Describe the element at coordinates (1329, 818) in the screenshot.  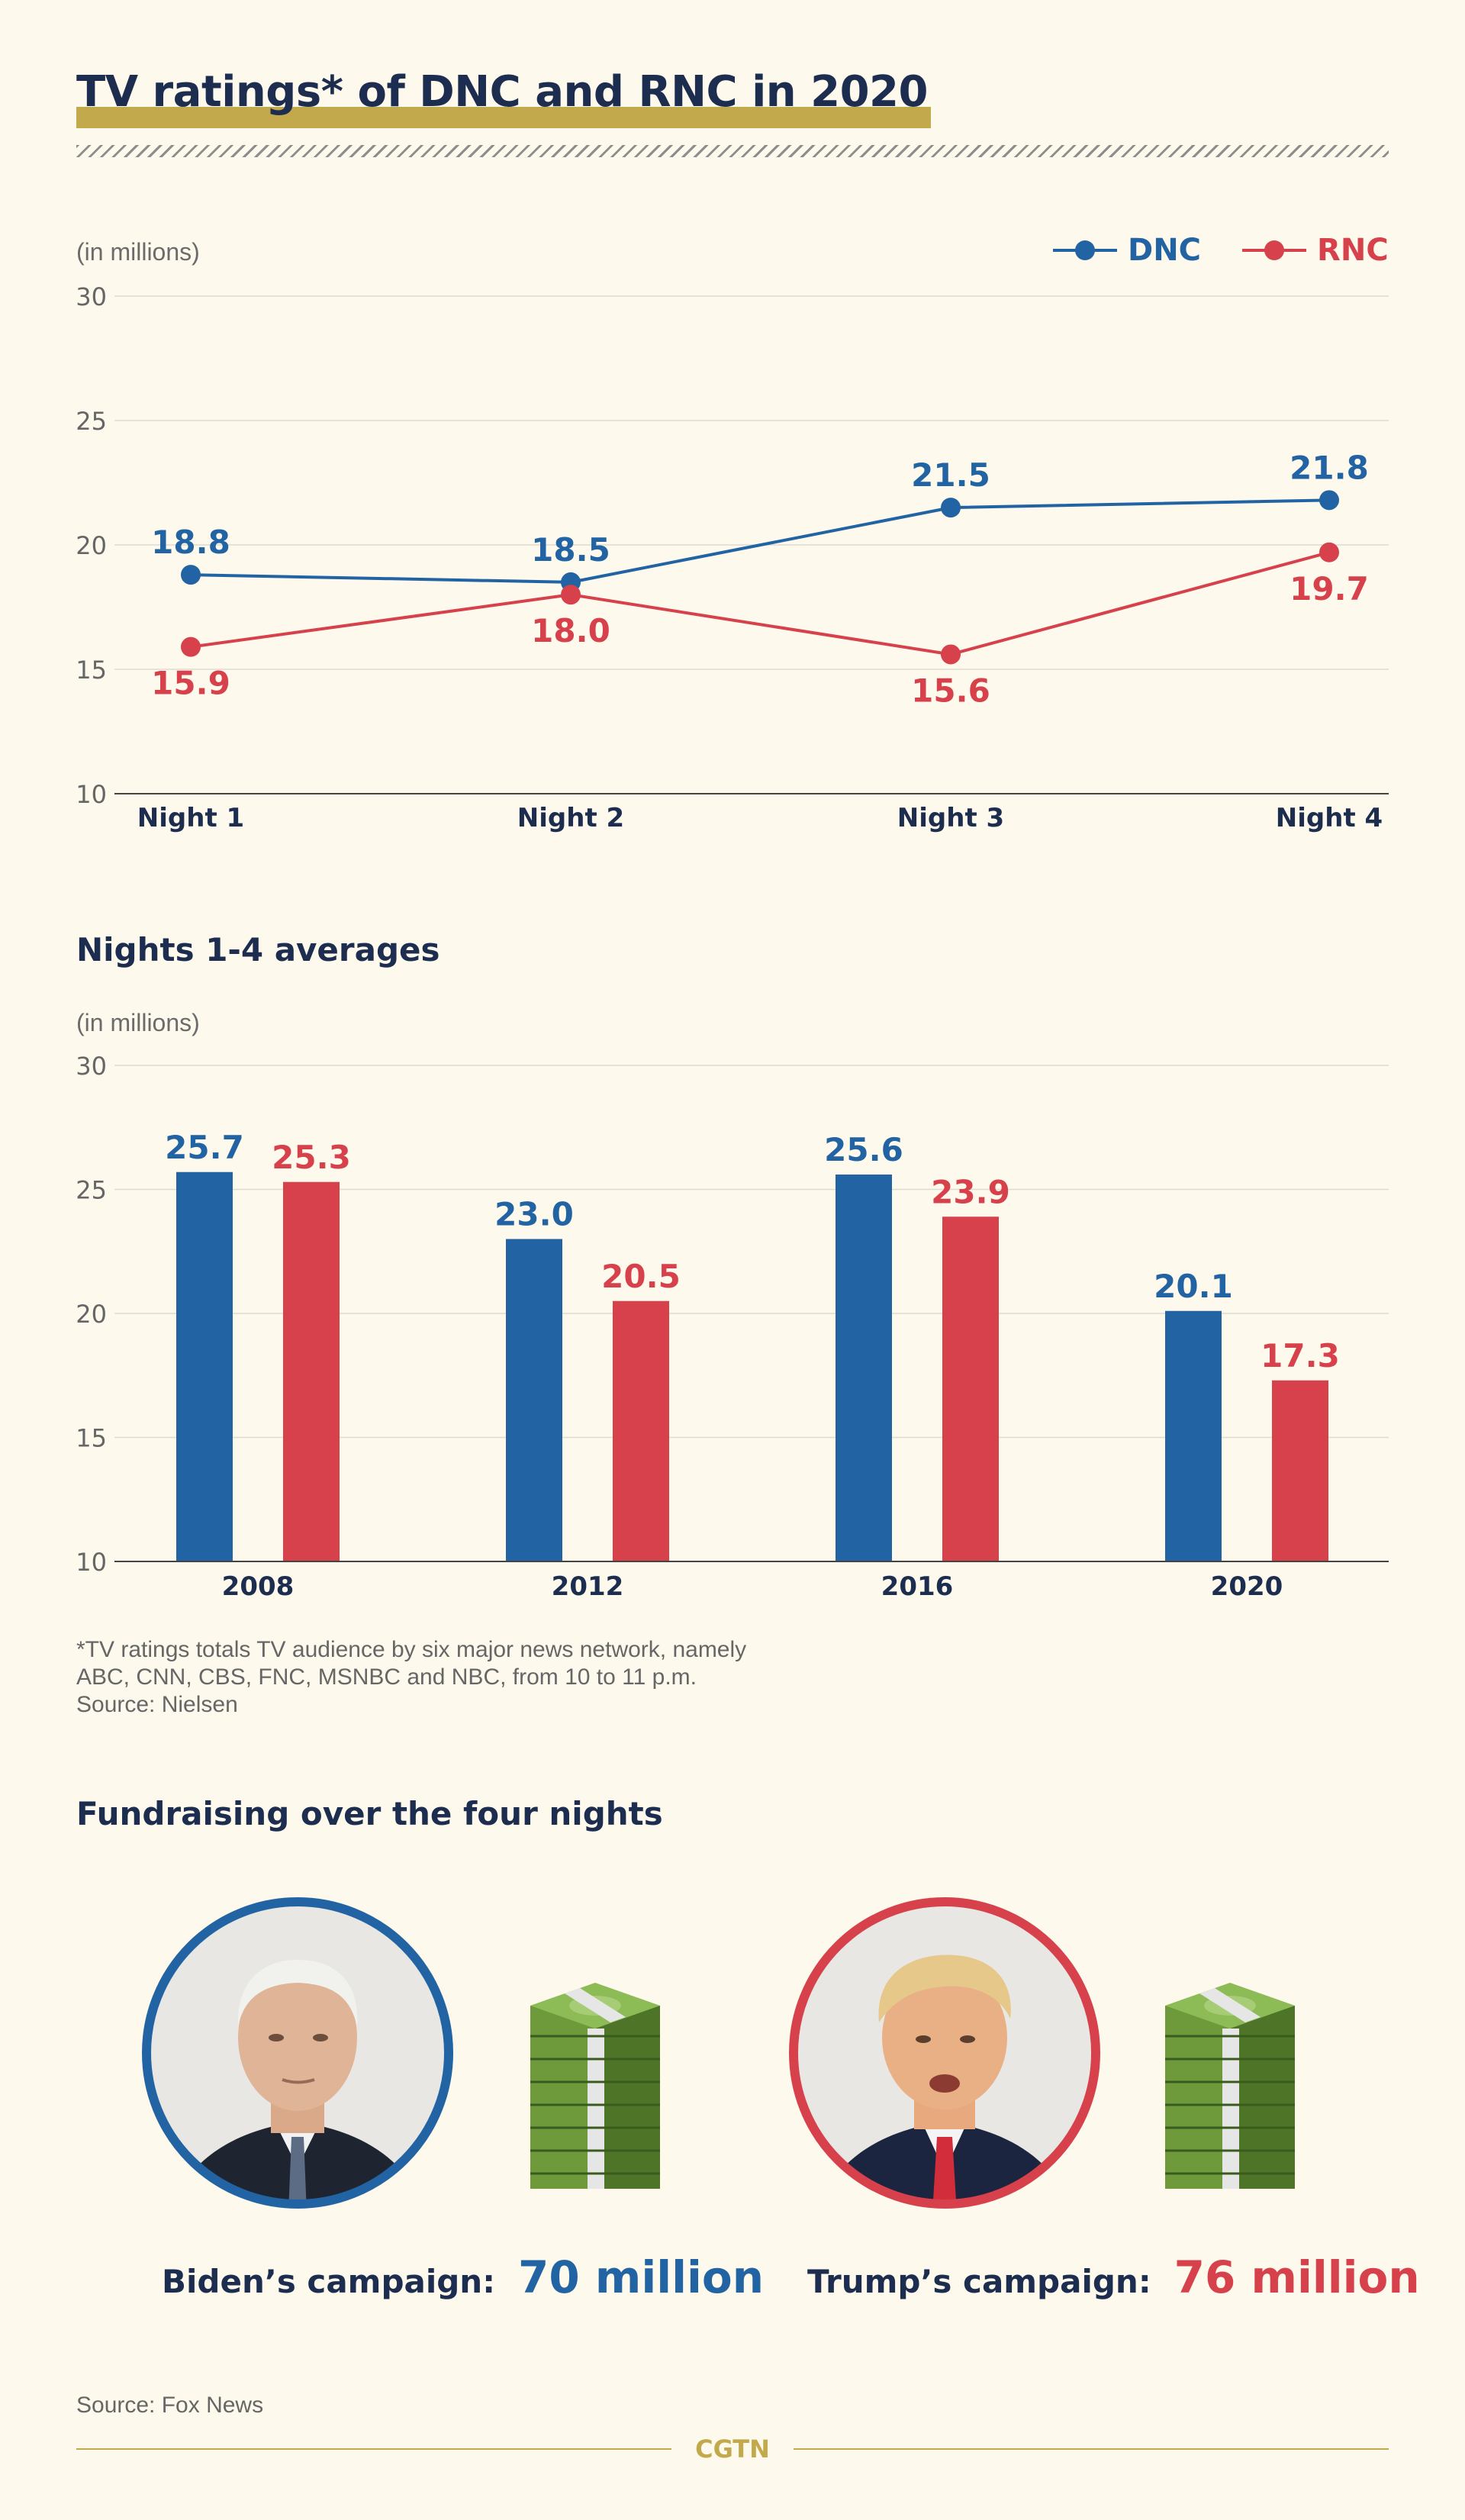
I see `x-tick-label: Night 4` at that location.